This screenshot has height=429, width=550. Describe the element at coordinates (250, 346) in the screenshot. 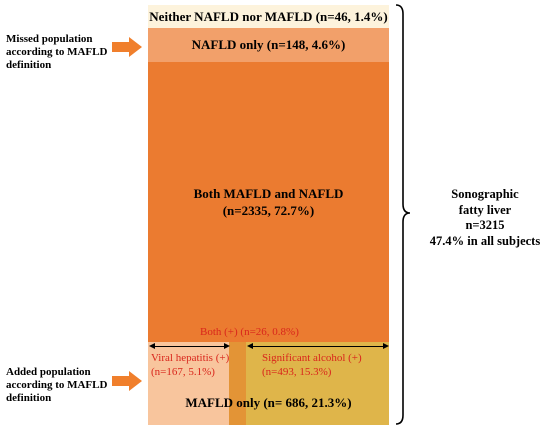

I see `alcohol-arrow-left-icon` at that location.